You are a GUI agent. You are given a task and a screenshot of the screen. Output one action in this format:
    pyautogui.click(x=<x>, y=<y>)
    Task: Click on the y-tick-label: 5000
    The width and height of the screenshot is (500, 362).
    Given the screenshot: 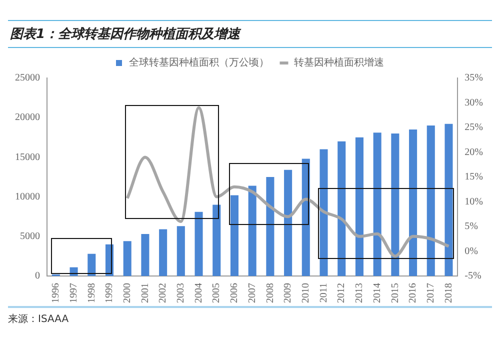 What is the action you would take?
    pyautogui.click(x=30, y=236)
    